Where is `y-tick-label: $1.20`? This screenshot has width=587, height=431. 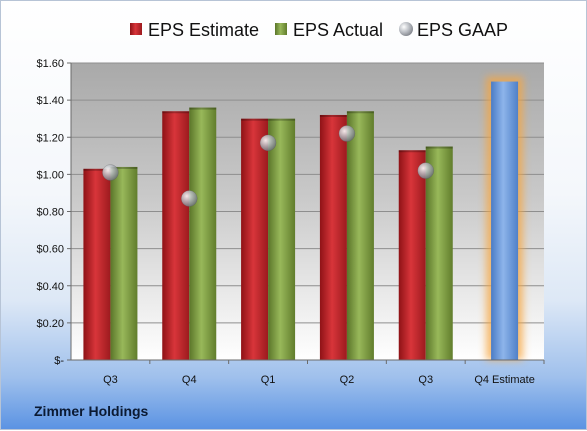
y-tick-label: $1.20 is located at coordinates (50, 138).